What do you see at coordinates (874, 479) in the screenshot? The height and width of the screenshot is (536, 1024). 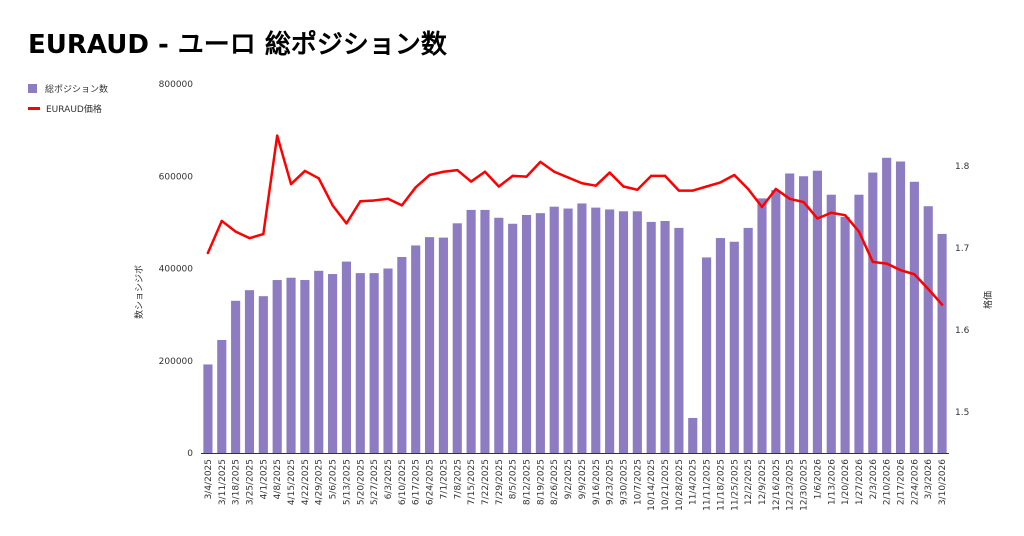 I see `x-tick-label: 2/3/2026` at bounding box center [874, 479].